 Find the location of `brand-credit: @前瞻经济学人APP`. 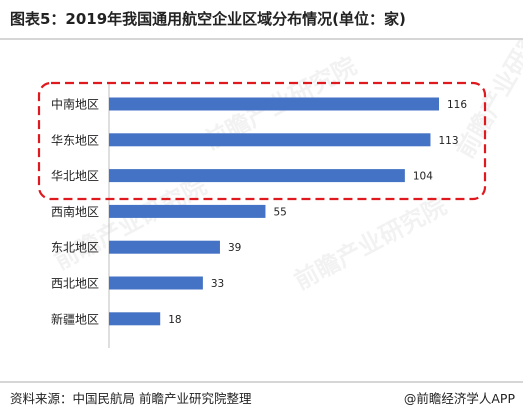

brand-credit: @前瞻经济学人APP is located at coordinates (459, 398).